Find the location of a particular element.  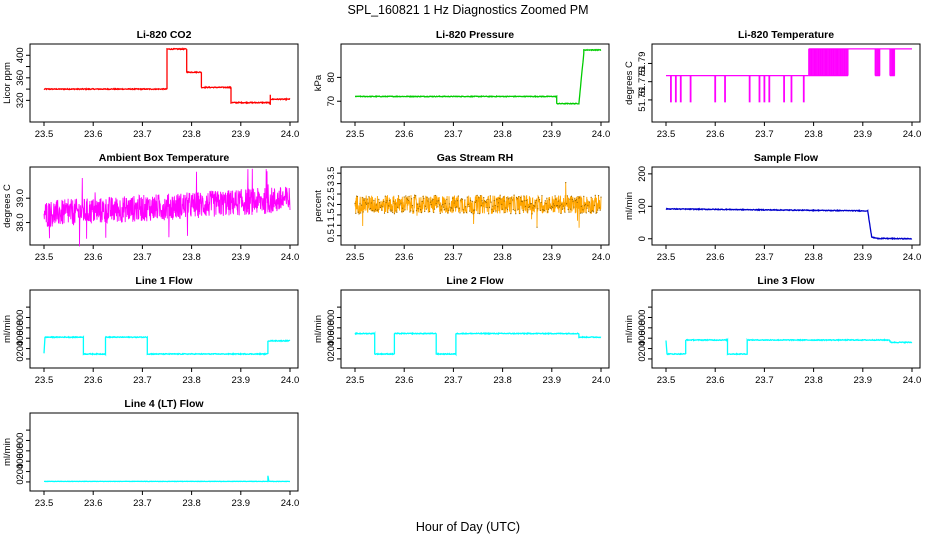

li-820-co2-title: Li-820 CO2 is located at coordinates (164, 35).